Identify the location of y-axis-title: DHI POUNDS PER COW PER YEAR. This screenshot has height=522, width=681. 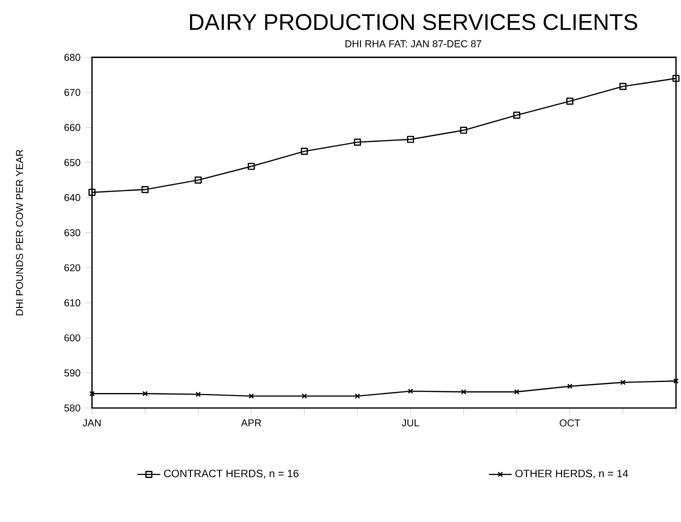
(20, 233).